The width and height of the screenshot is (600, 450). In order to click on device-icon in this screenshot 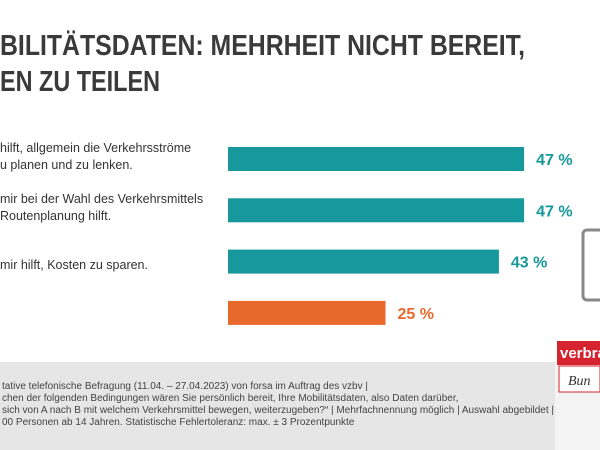, I will do `click(590, 265)`.